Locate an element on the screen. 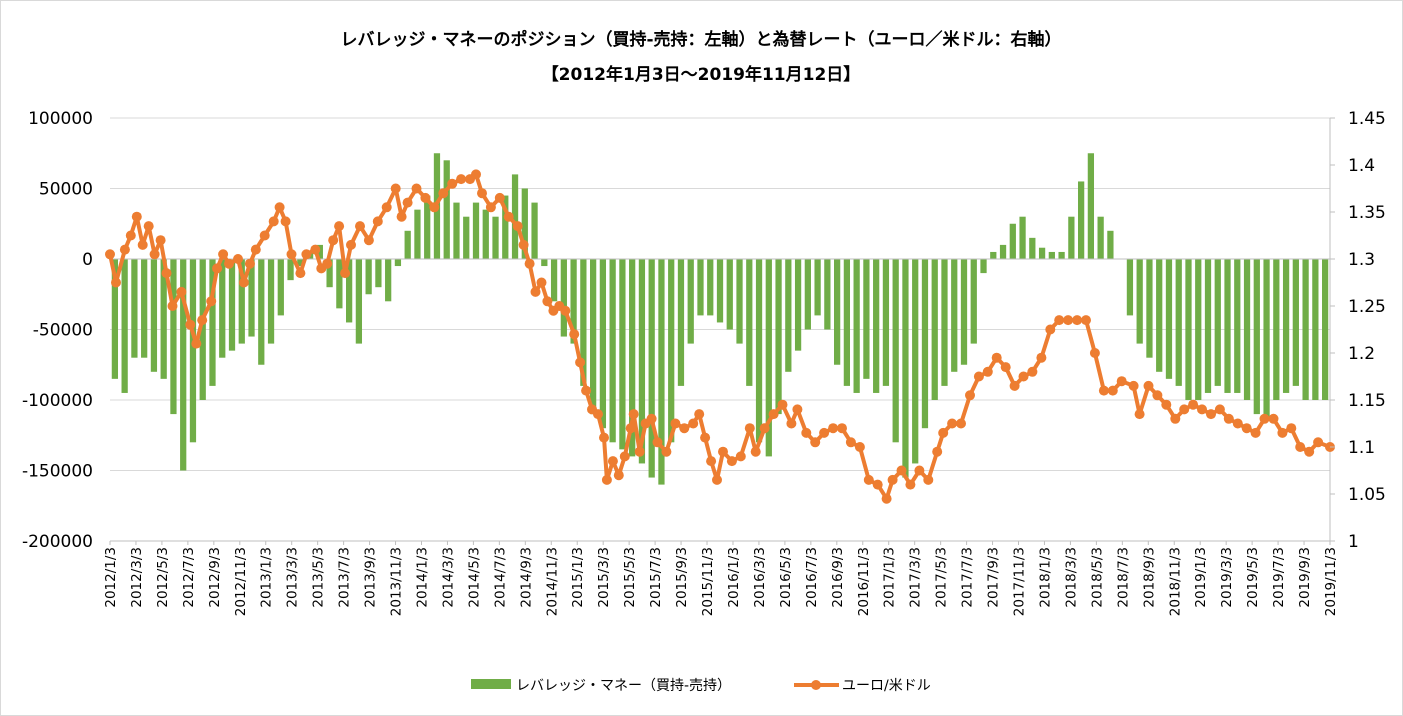 This screenshot has width=1403, height=716. x-tick-label: 2016/3/3 is located at coordinates (760, 577).